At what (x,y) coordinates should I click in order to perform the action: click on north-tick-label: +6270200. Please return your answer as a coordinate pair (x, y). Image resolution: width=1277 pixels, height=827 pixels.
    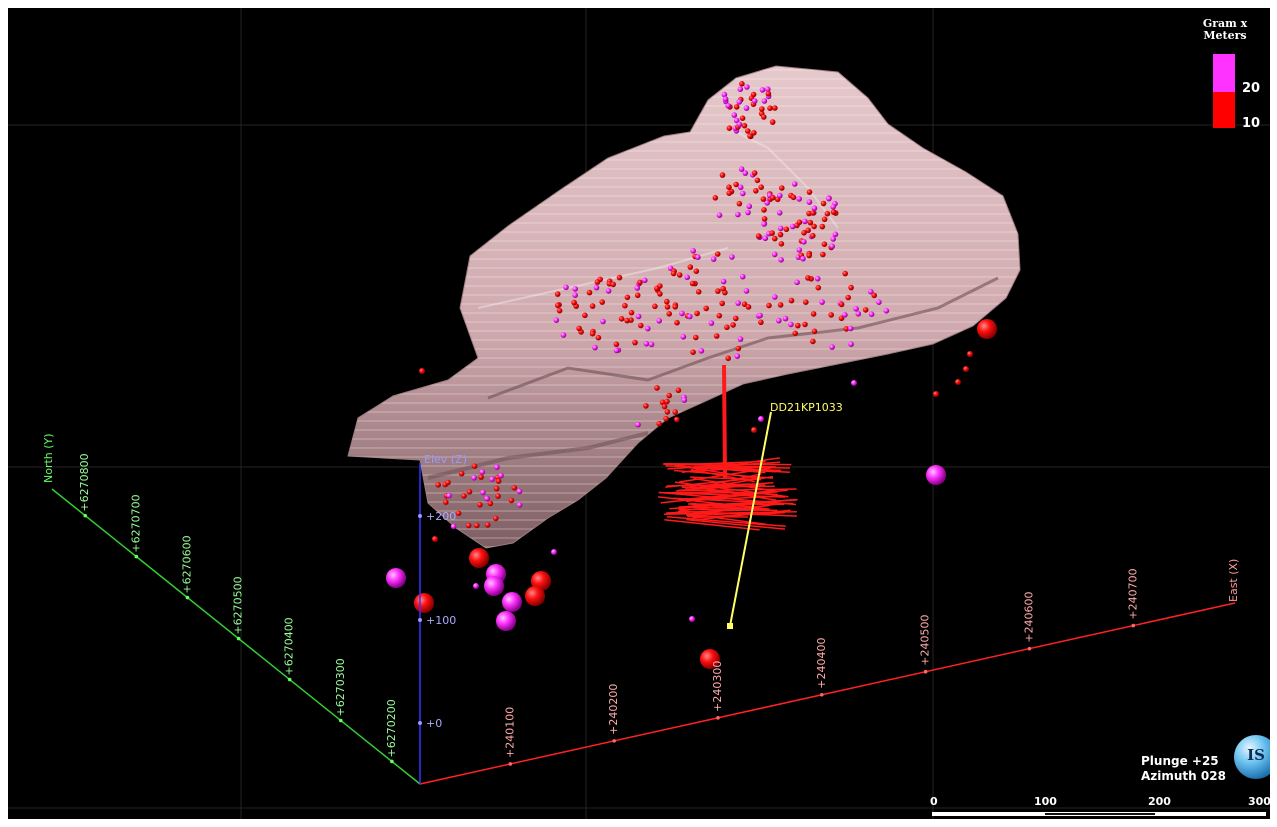
    Looking at the image, I should click on (391, 728).